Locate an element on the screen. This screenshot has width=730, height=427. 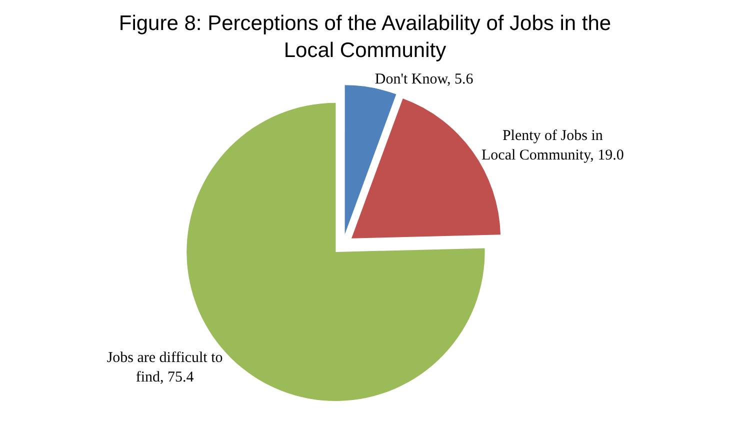
chart-title: Figure 8: Perceptions of the Availability of Jobs in the Local Community is located at coordinates (365, 37).